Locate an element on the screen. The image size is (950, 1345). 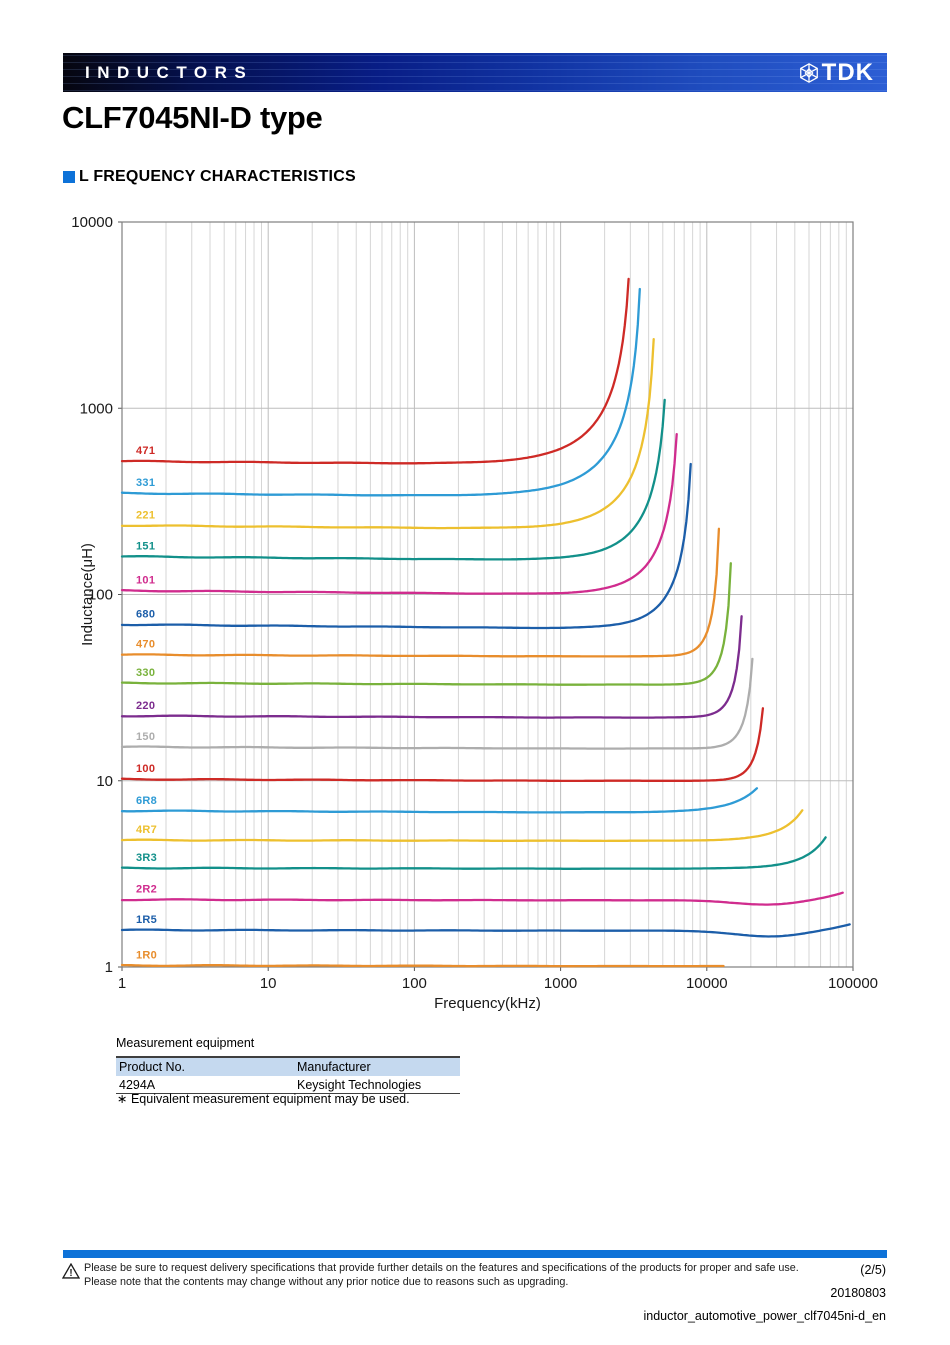
tdk-logo: TDK is located at coordinates (836, 72).